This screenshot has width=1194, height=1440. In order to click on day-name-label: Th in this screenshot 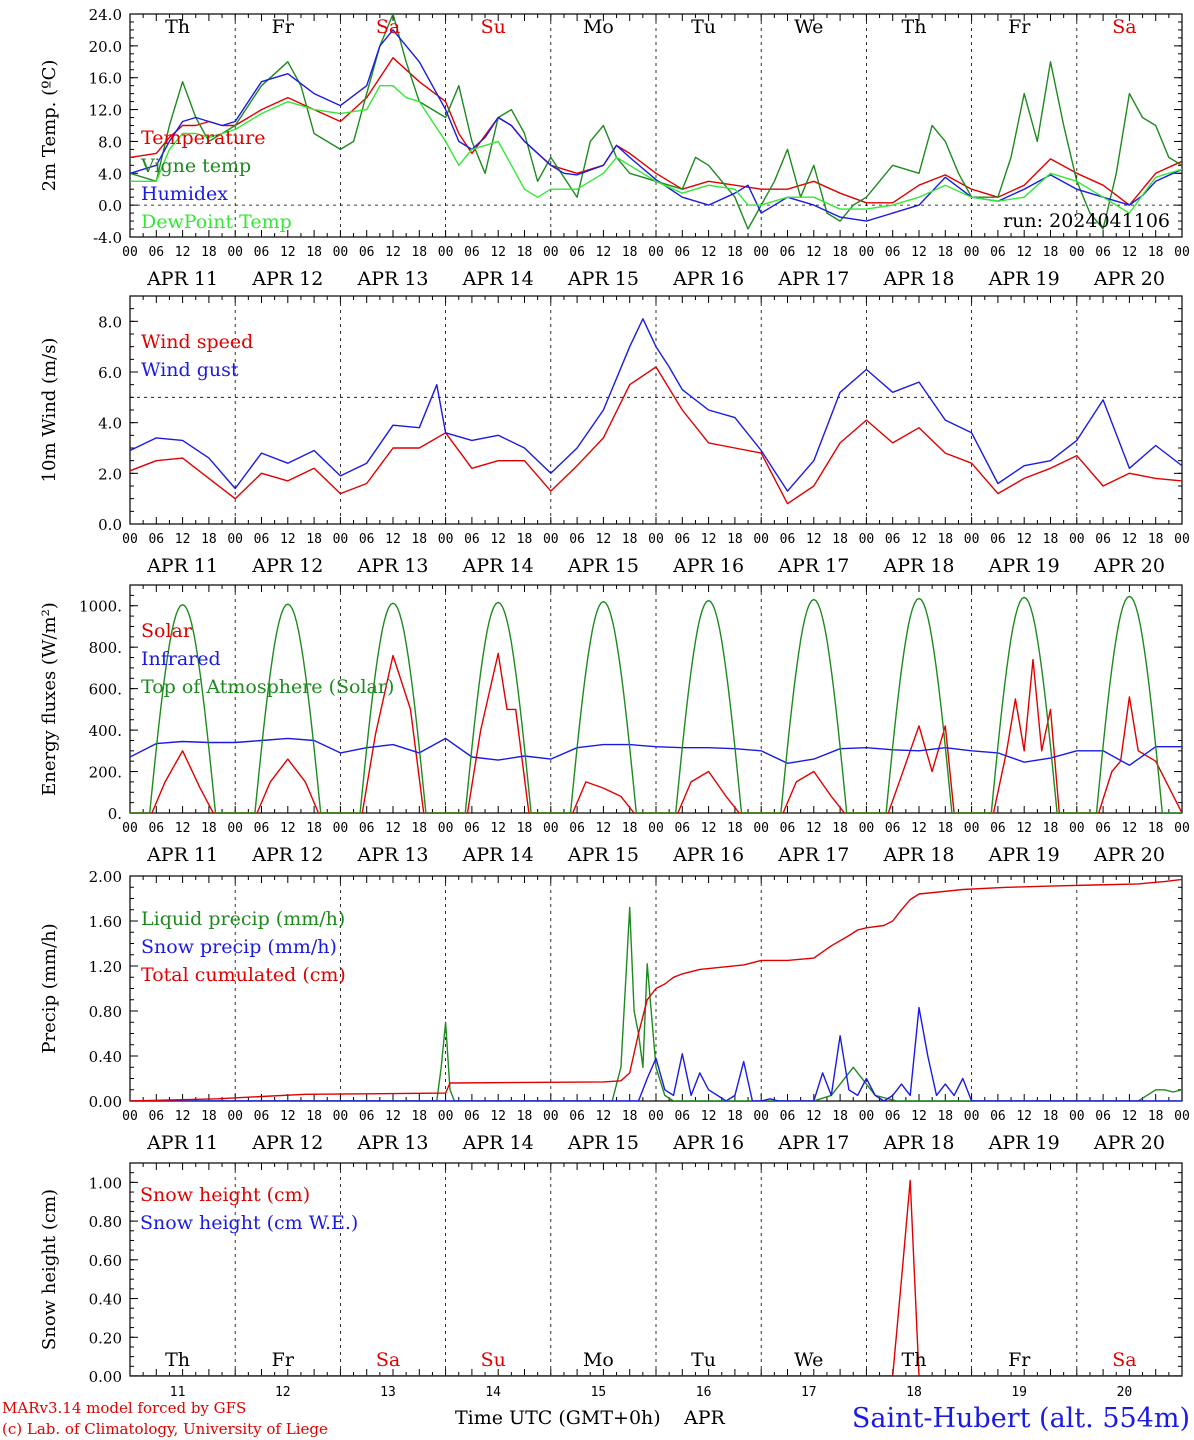, I will do `click(914, 27)`.